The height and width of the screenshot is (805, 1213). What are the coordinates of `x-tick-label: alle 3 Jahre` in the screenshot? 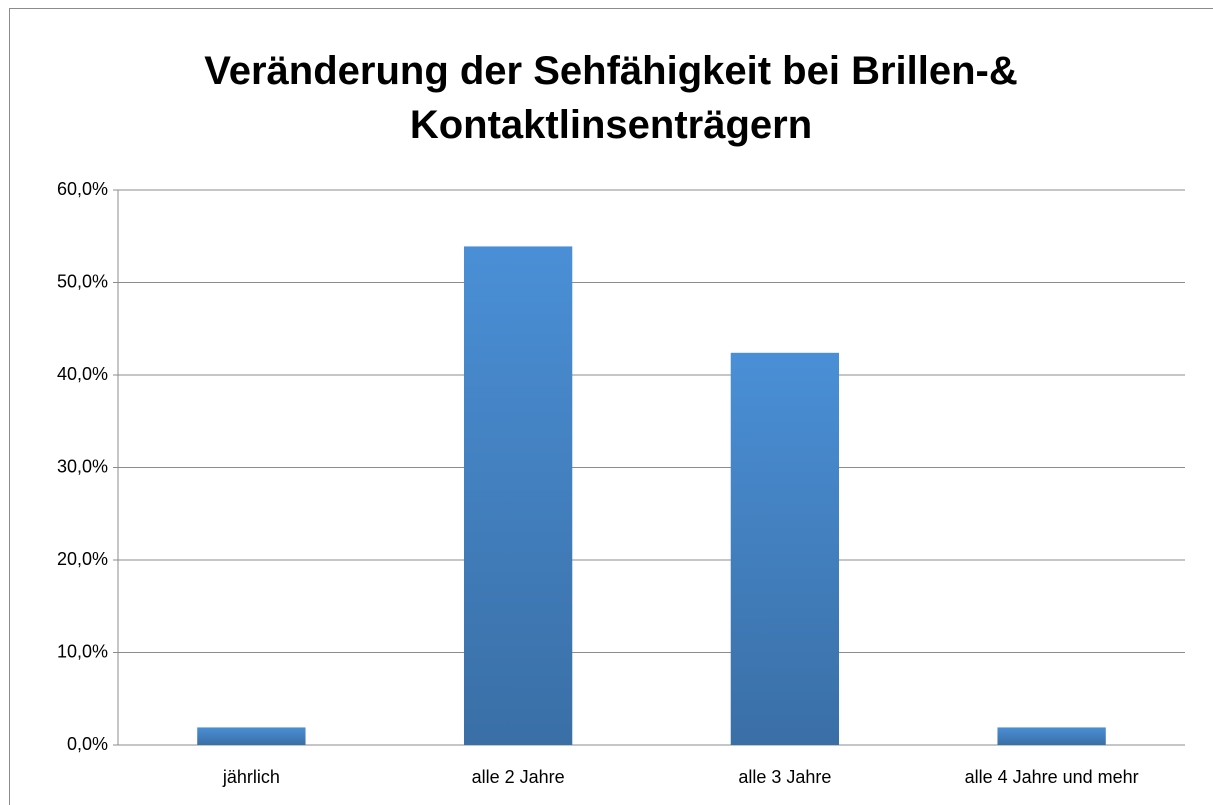 It's located at (784, 777).